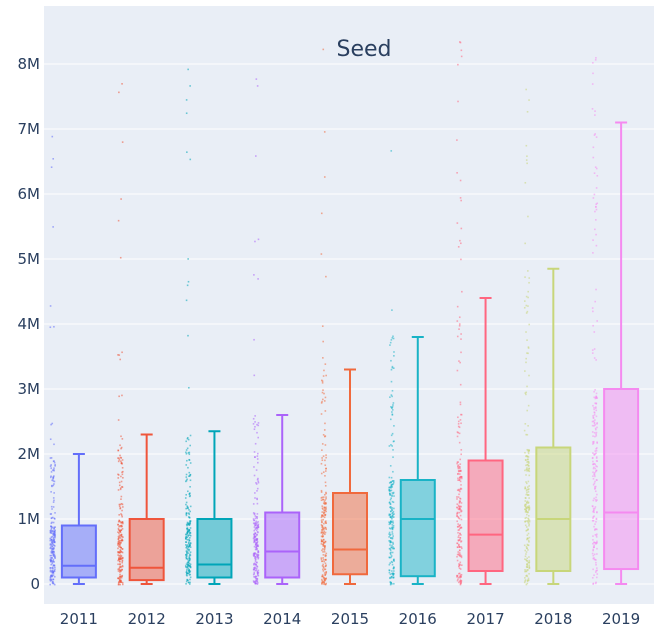 The image size is (660, 632). I want to click on box-2017, so click(485, 441).